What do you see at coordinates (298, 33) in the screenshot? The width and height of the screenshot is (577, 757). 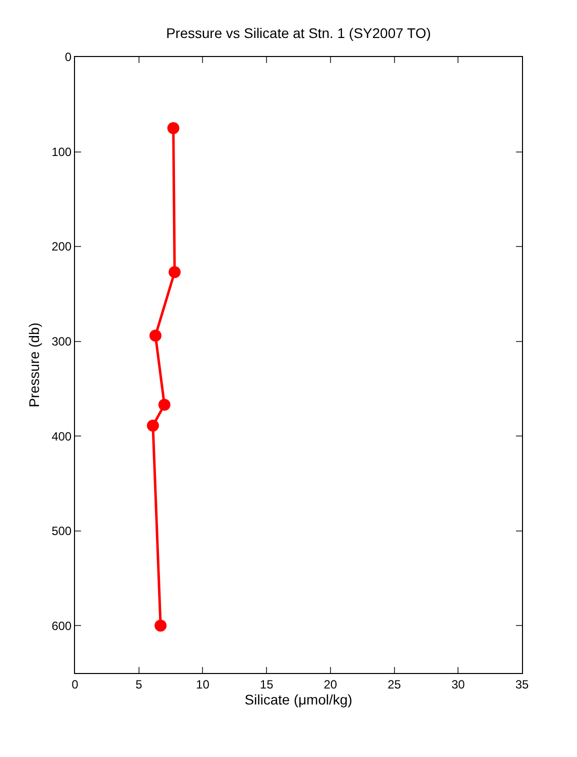 I see `chart-title: Pressure vs Silicate at Stn. 1 (SY2007 TO)` at bounding box center [298, 33].